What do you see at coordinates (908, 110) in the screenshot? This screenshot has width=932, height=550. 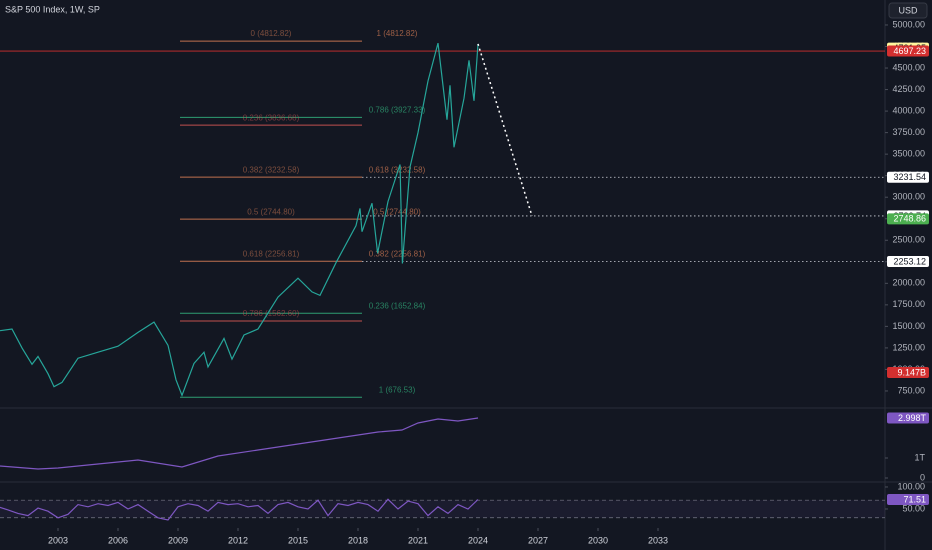 I see `y-tick-label: 4000.00` at bounding box center [908, 110].